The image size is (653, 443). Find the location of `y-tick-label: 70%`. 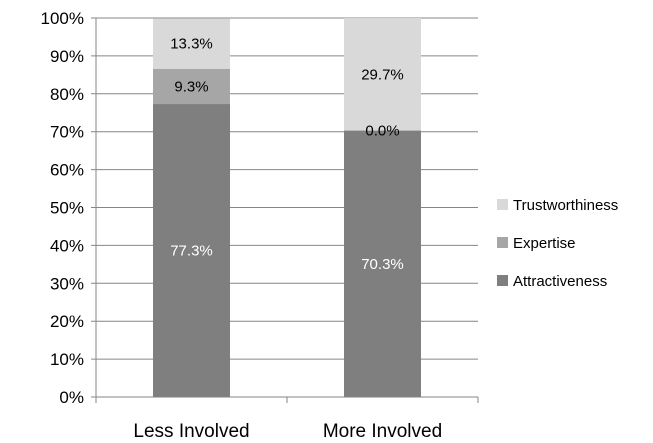

y-tick-label: 70% is located at coordinates (67, 132).